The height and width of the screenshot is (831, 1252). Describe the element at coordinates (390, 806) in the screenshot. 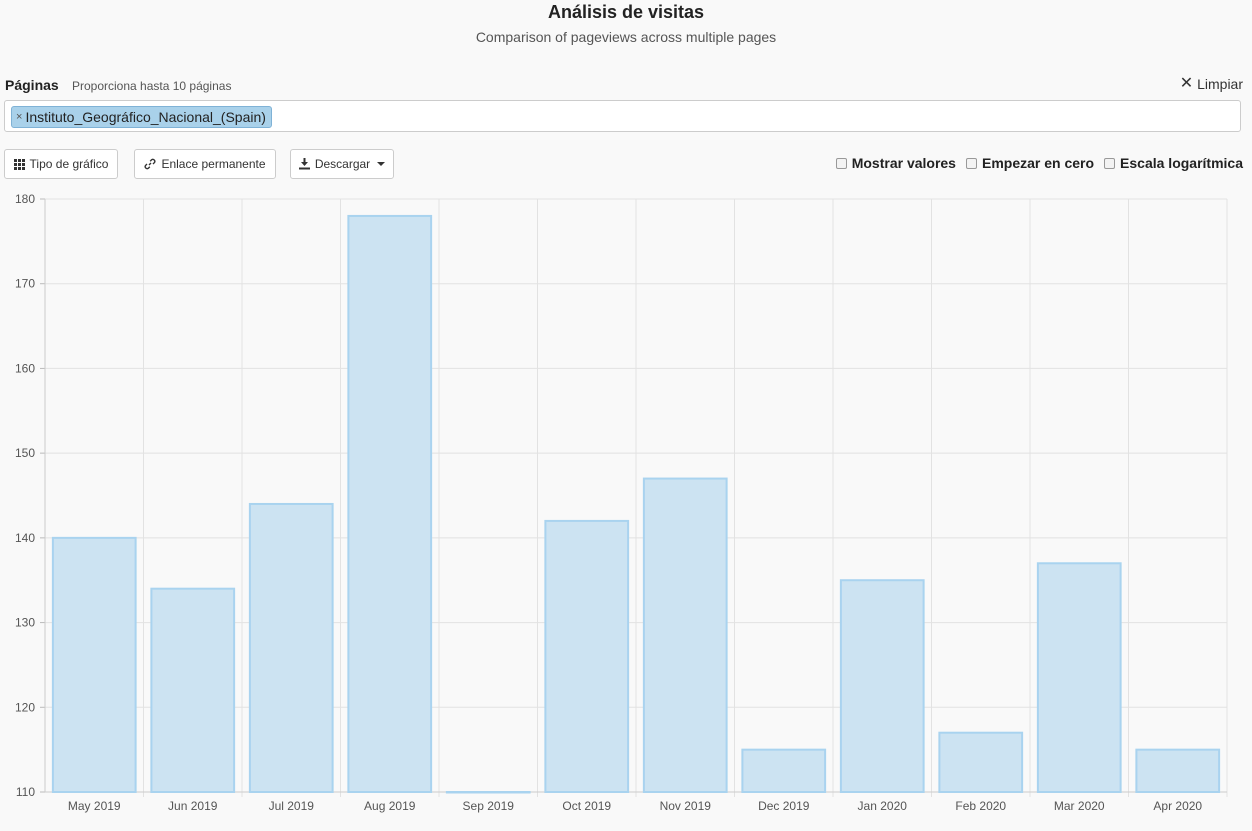

I see `x-tick-label: Aug 2019` at that location.